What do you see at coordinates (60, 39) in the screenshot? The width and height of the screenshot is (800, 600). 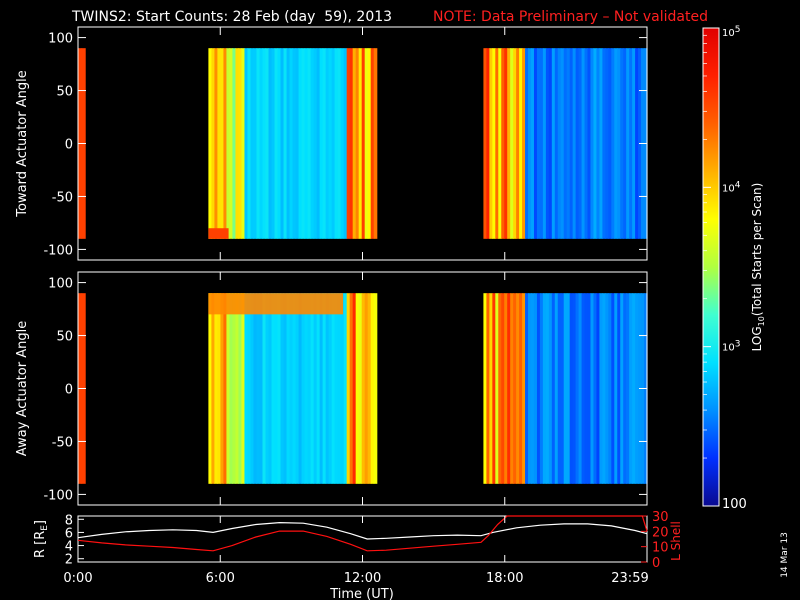 I see `y-tick-label: 100` at bounding box center [60, 39].